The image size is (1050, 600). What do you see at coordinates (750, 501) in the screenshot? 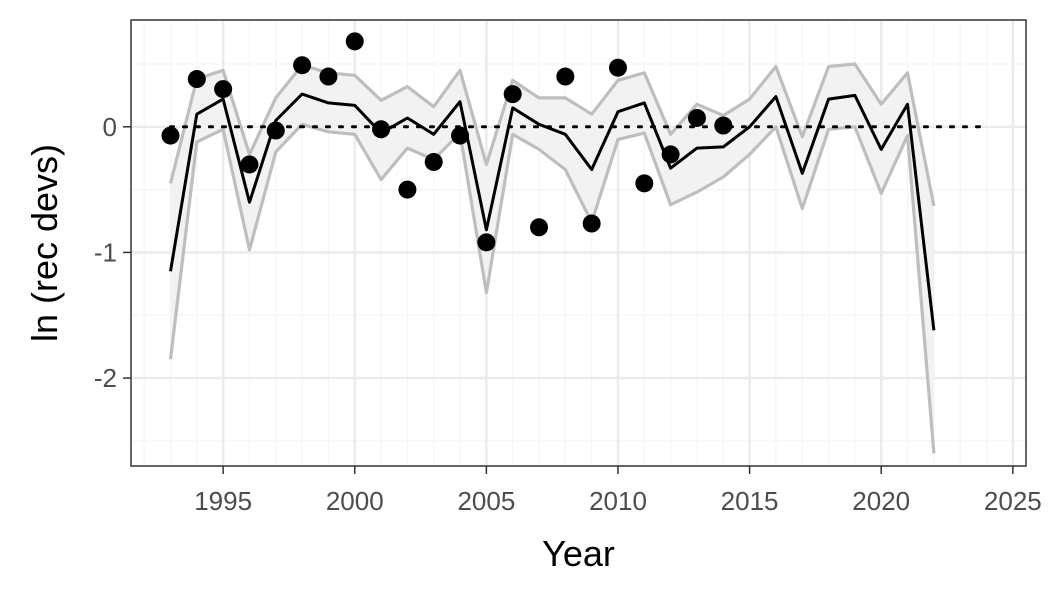
I see `x-tick-label: 2015` at bounding box center [750, 501].